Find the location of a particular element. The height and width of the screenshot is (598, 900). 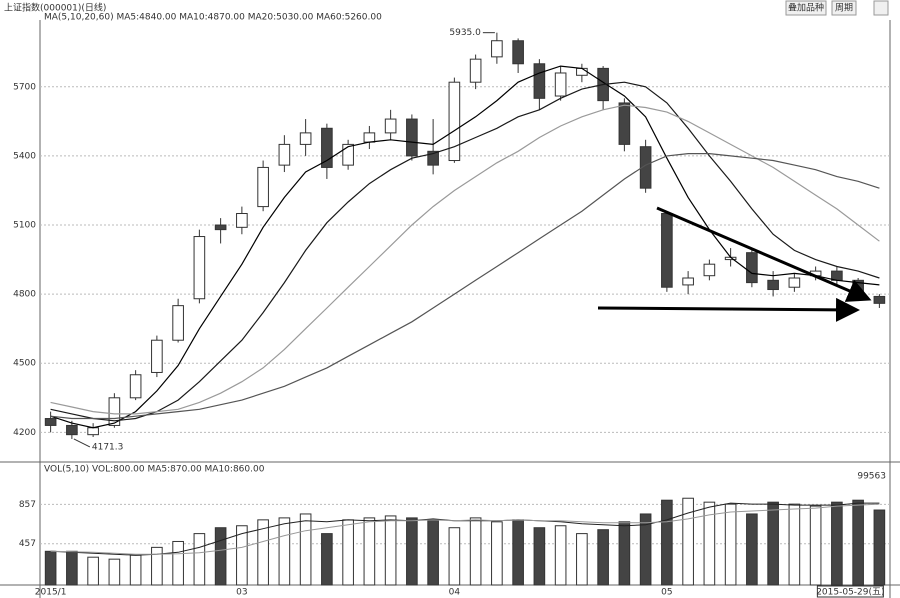

min-label: 4171.3 is located at coordinates (108, 447).